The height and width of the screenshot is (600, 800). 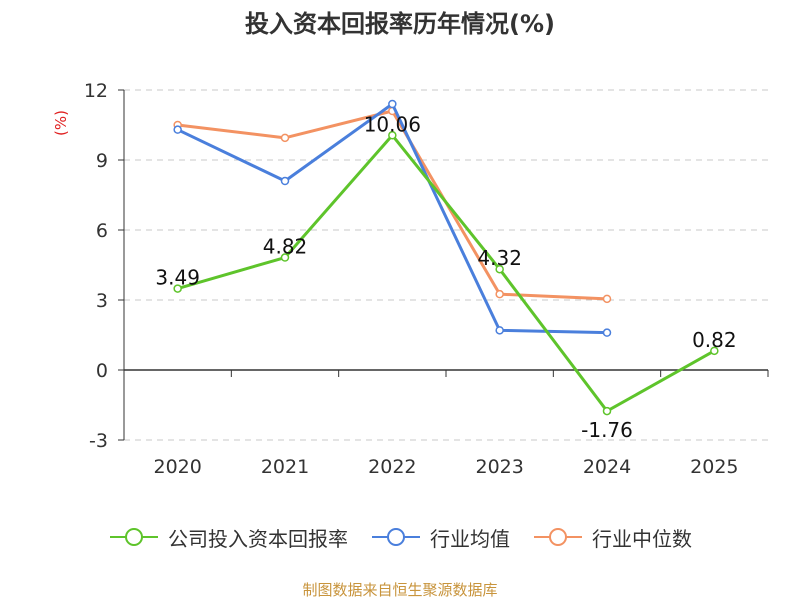 I want to click on y-tick-label: 9, so click(x=102, y=161).